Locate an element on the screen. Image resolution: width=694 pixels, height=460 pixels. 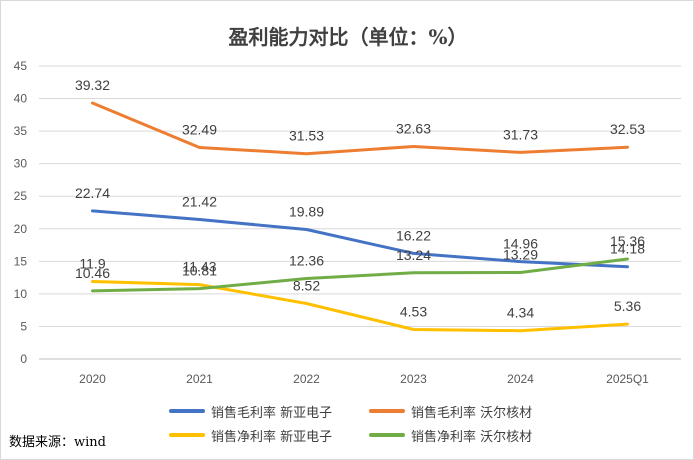
x-tick-label: 2020 is located at coordinates (92, 379).